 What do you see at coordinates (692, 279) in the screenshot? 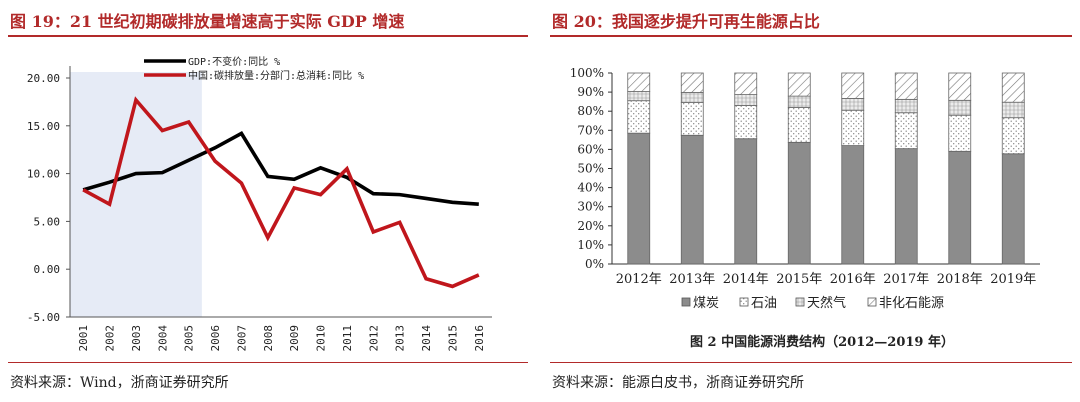
I see `x-tick-label: 2013年` at bounding box center [692, 279].